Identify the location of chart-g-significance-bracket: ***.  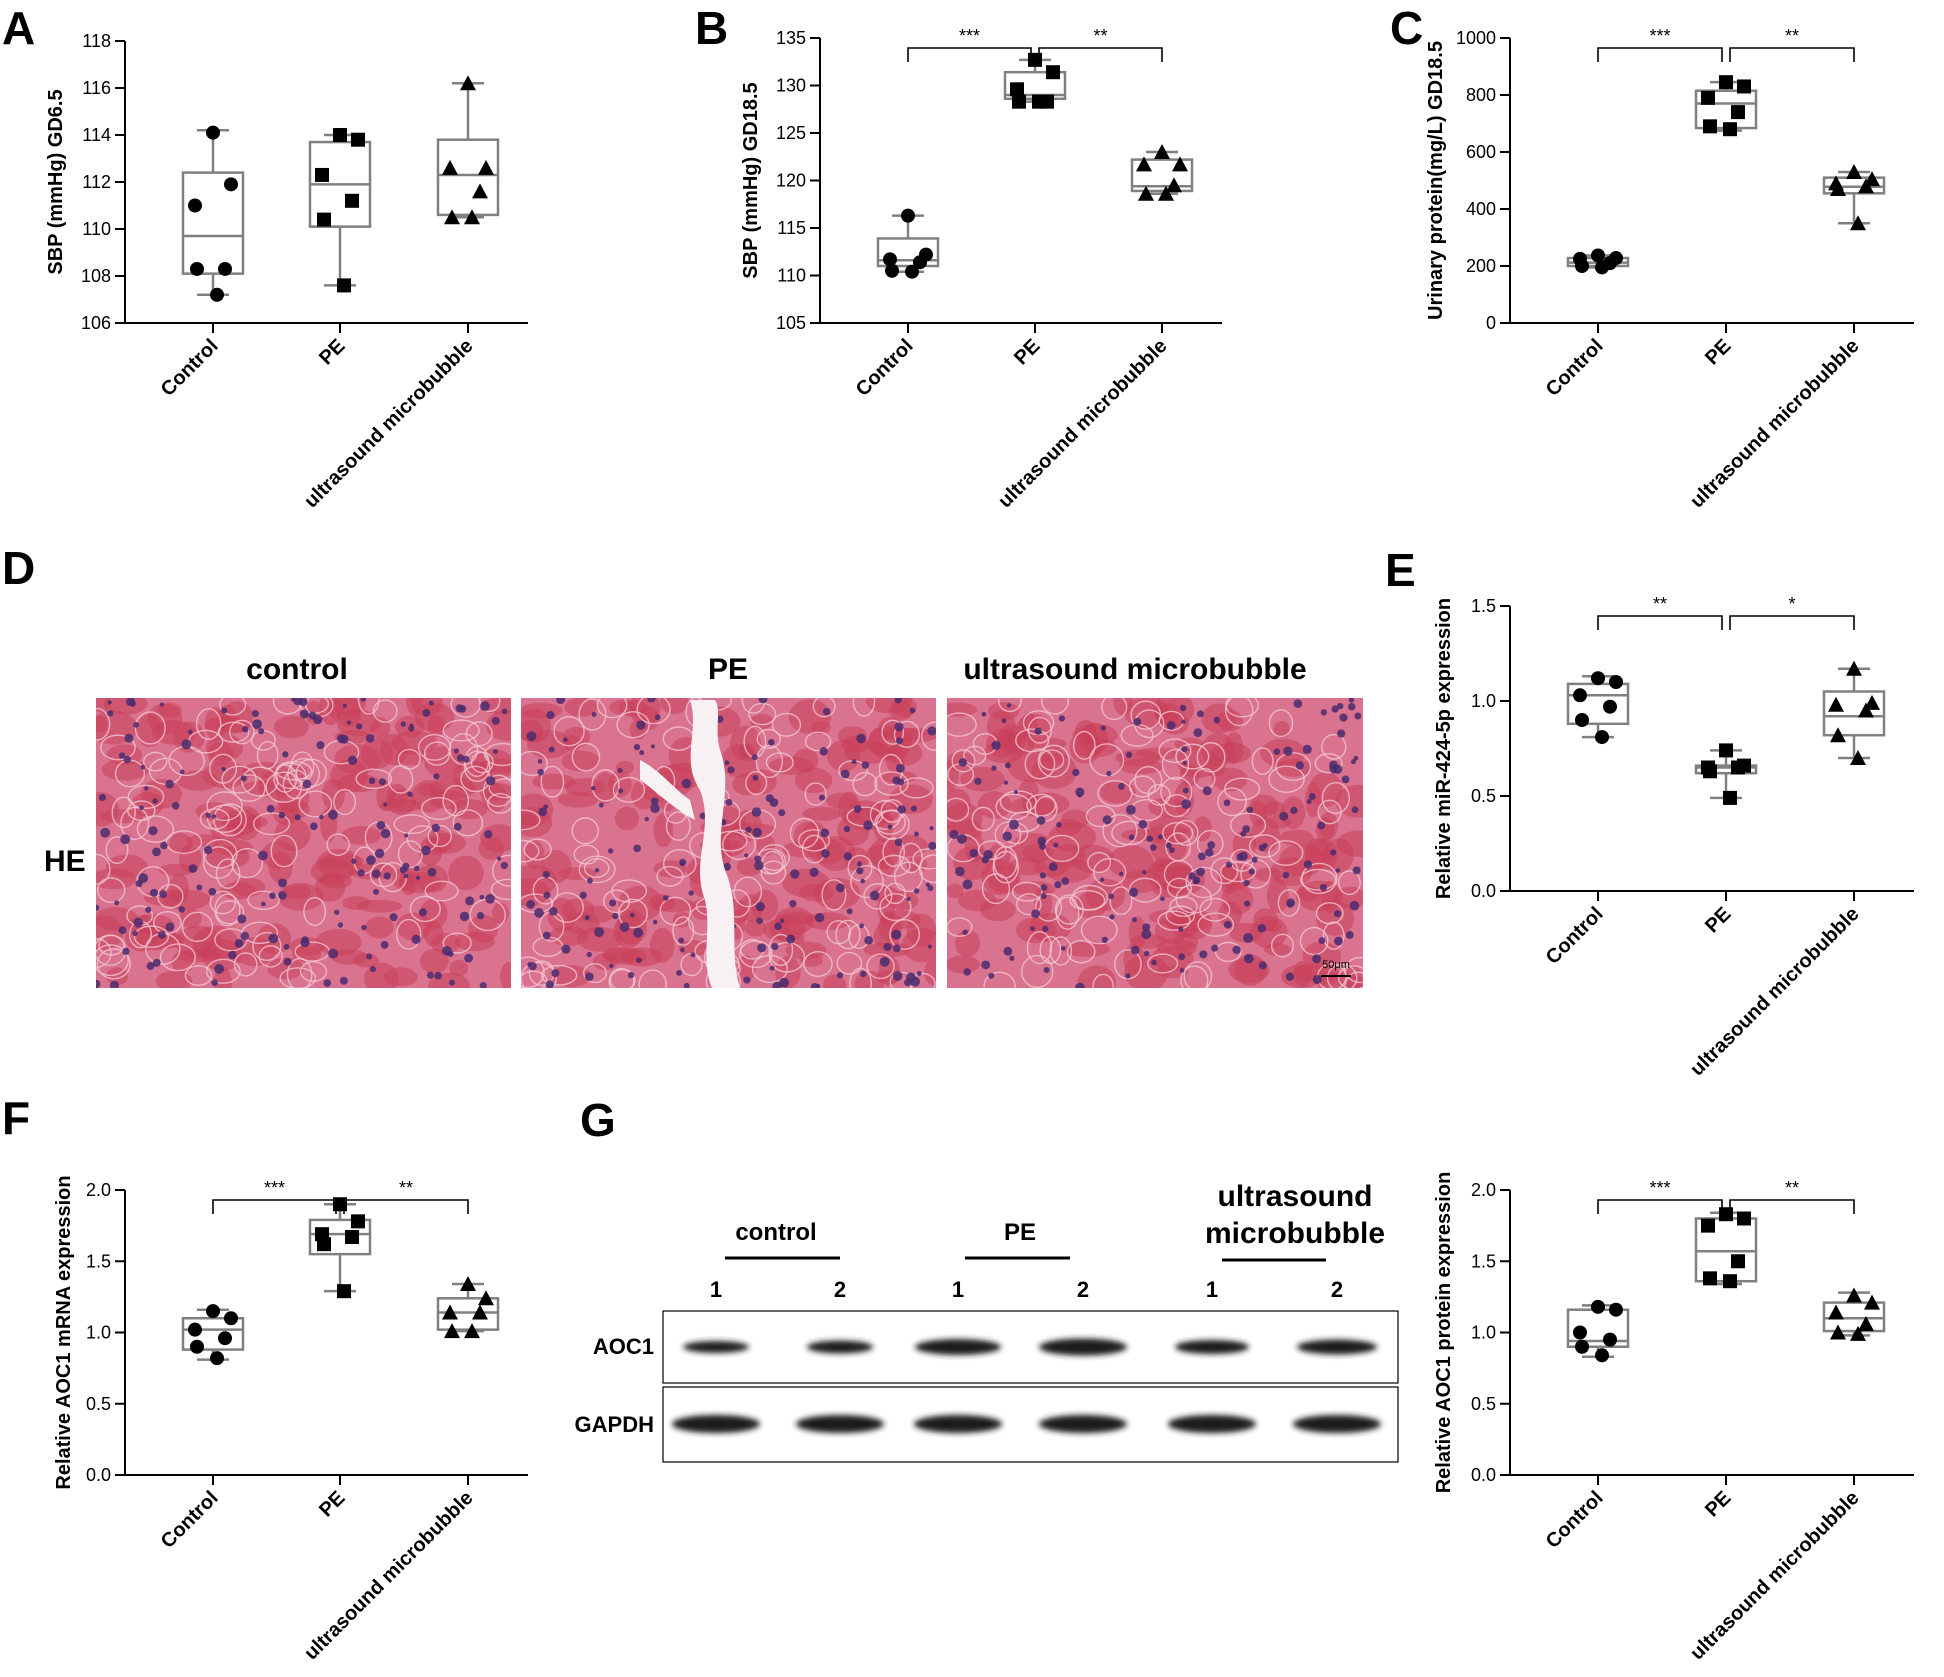
(1660, 1196).